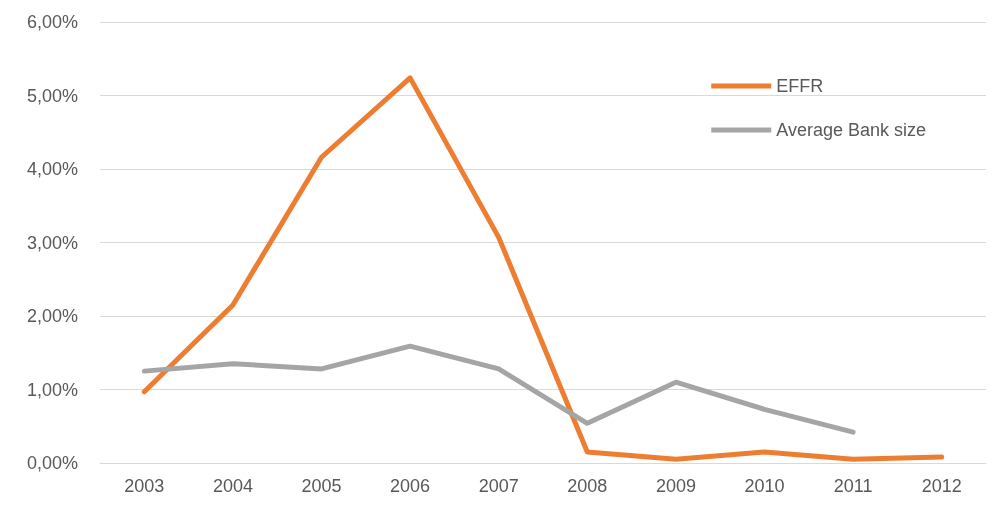 The image size is (1001, 513). I want to click on x-tick-label: 2009, so click(675, 486).